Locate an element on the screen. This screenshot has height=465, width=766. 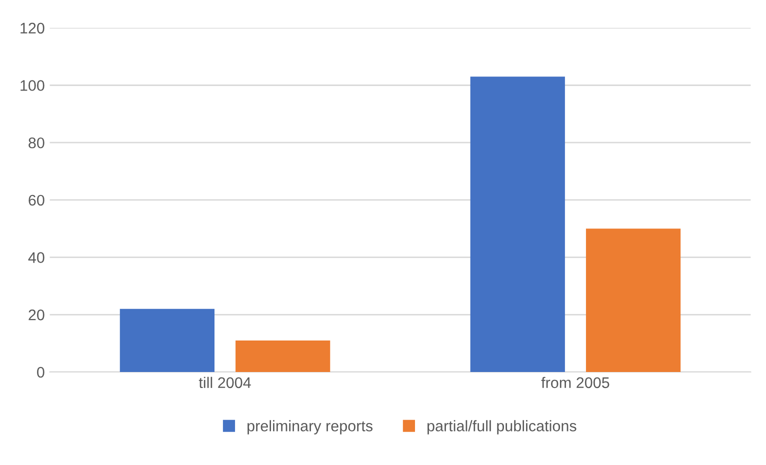
x-tick-label: till 2004 is located at coordinates (224, 382).